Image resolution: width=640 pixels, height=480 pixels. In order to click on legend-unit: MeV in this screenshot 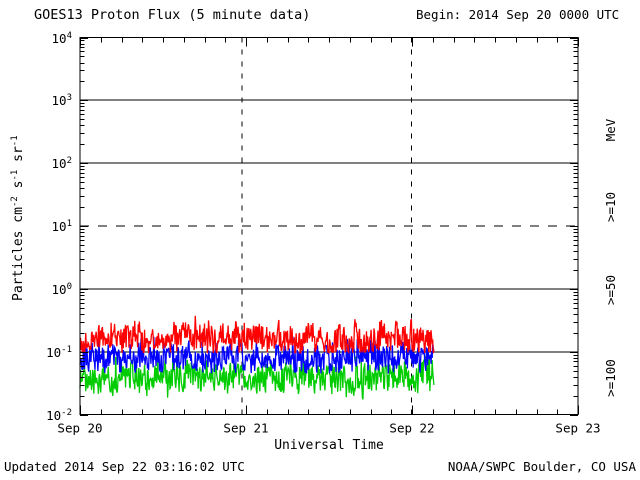, I will do `click(610, 129)`.